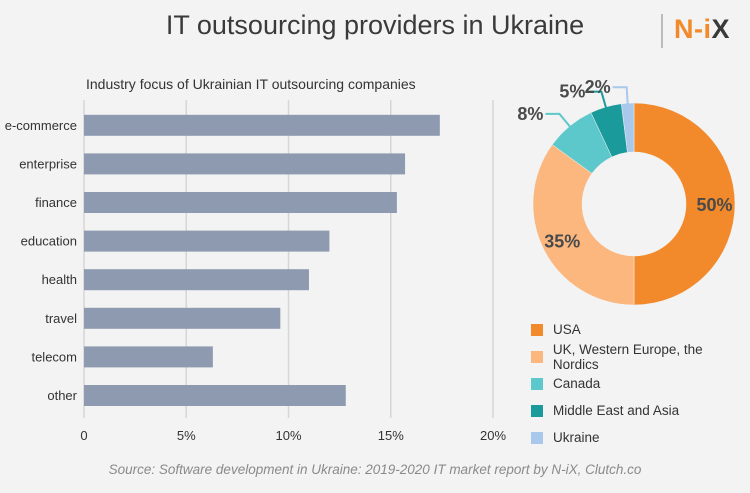 The width and height of the screenshot is (750, 493). I want to click on logo-divider, so click(662, 31).